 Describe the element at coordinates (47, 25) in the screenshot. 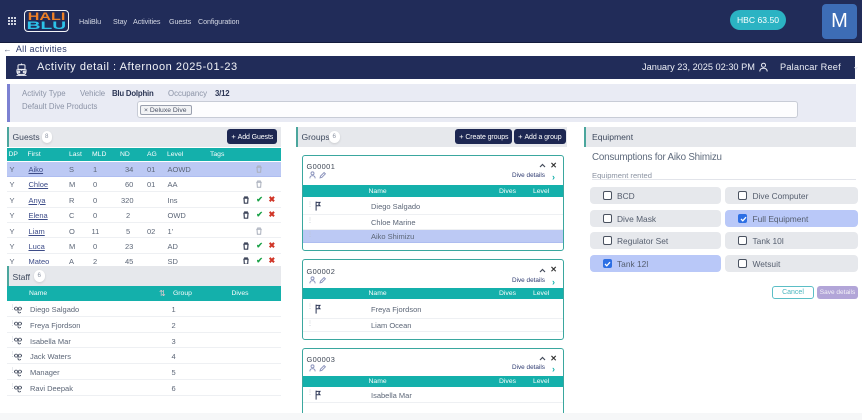

I see `svg-text: BLU` at that location.